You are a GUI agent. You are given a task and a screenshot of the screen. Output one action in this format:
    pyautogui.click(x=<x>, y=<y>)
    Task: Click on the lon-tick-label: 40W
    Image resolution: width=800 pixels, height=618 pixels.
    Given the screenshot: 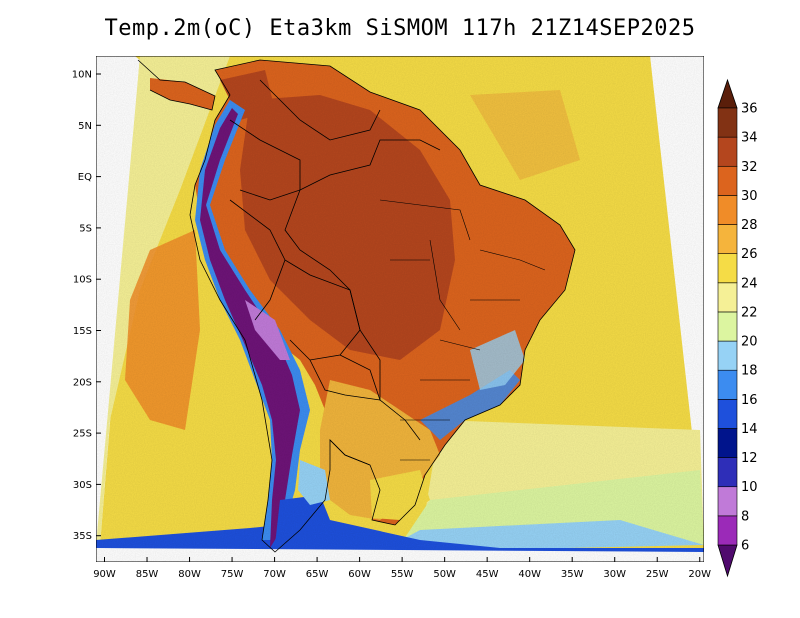 What is the action you would take?
    pyautogui.click(x=529, y=574)
    